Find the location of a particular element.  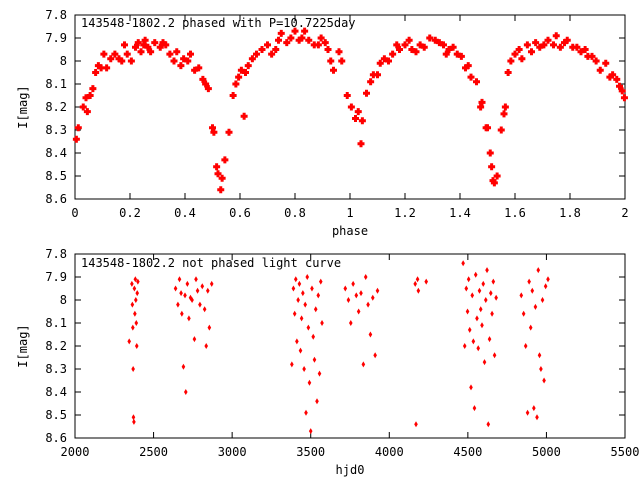

phased-y-tick-label: 7.9 is located at coordinates (56, 38).